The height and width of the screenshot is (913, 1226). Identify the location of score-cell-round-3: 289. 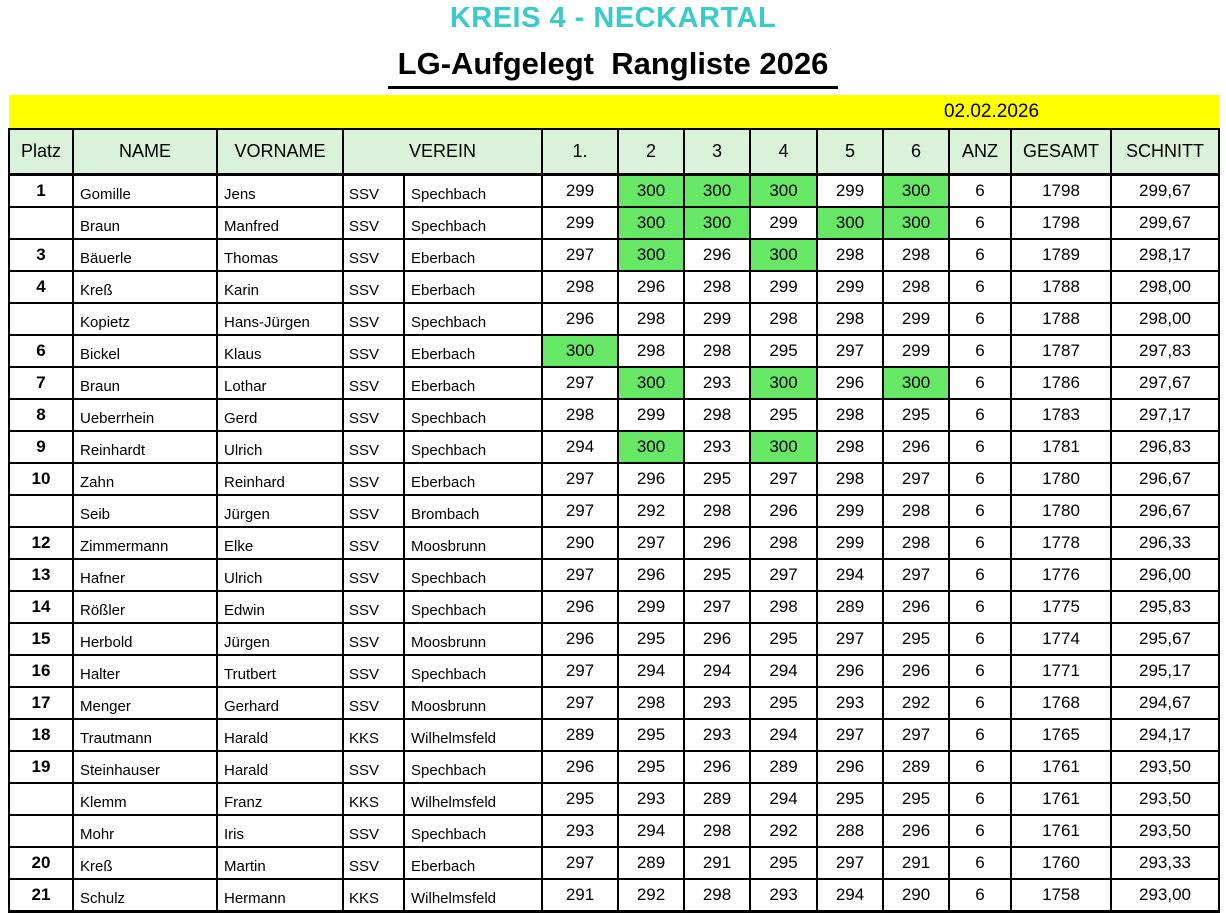
(717, 799).